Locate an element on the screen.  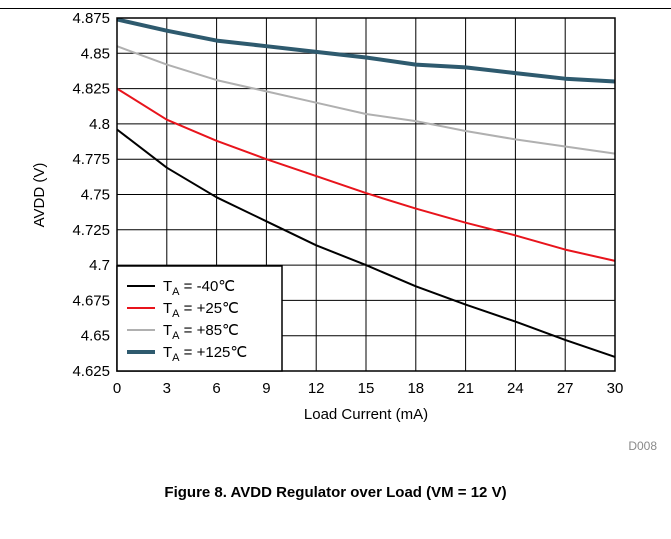
y-tick-label: 4.7 is located at coordinates (99, 265).